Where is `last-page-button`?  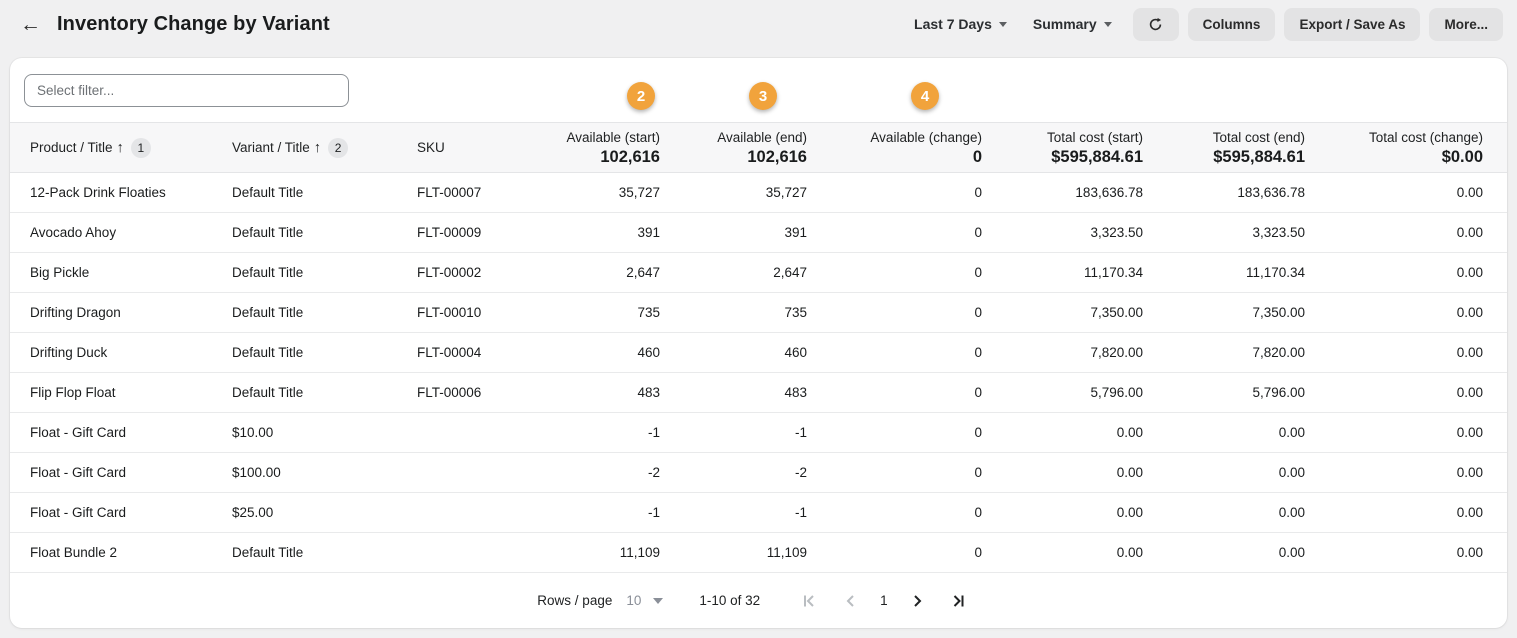 last-page-button is located at coordinates (959, 601).